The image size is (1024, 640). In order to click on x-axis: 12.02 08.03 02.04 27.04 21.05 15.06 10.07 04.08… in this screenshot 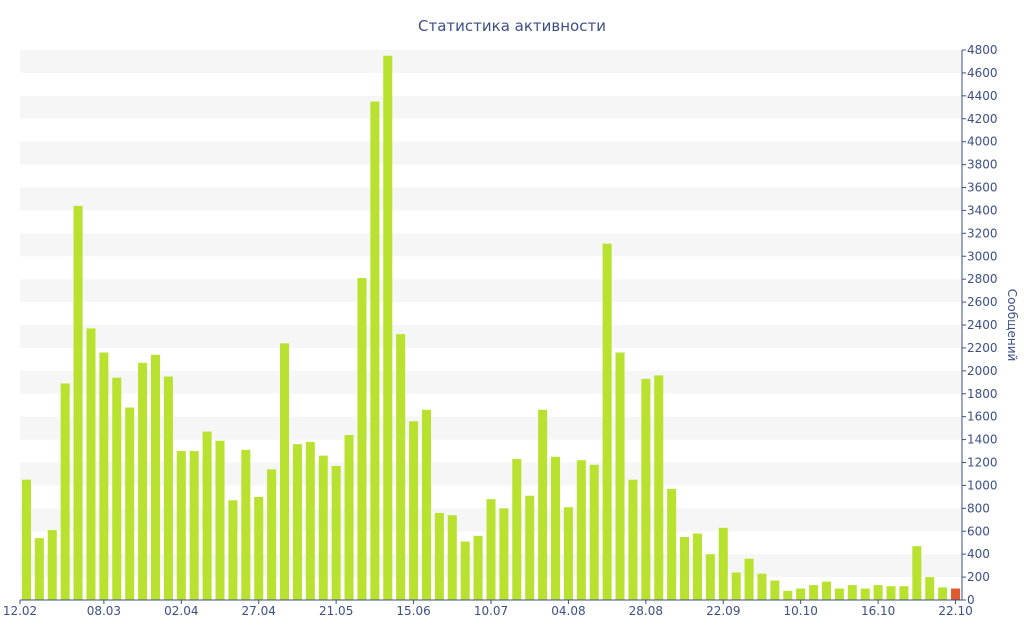, I will do `click(488, 608)`.